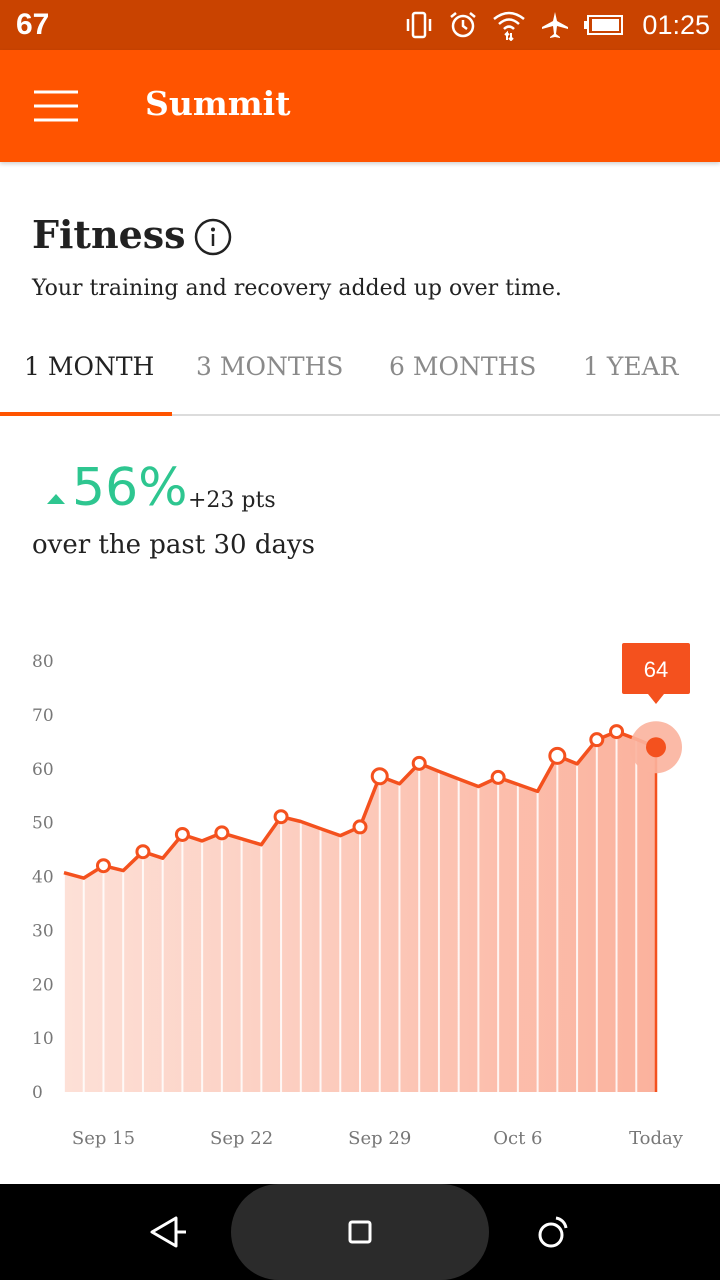 This screenshot has height=1280, width=720. I want to click on active-tab-indicator, so click(86, 414).